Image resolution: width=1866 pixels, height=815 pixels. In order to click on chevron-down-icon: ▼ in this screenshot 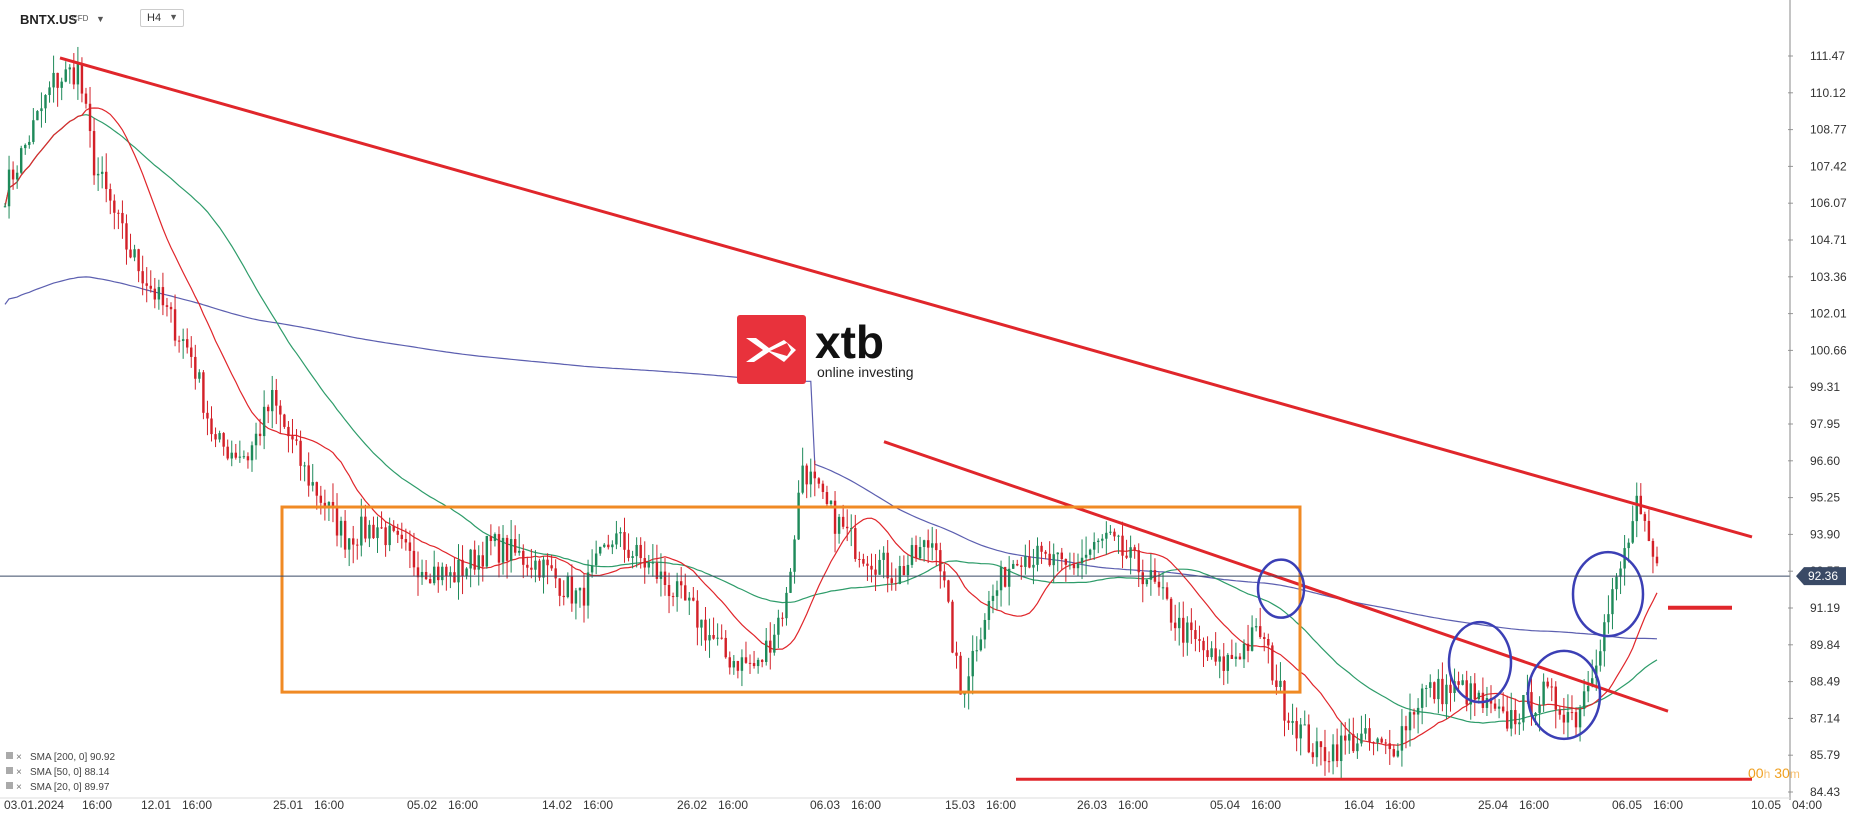, I will do `click(100, 19)`.